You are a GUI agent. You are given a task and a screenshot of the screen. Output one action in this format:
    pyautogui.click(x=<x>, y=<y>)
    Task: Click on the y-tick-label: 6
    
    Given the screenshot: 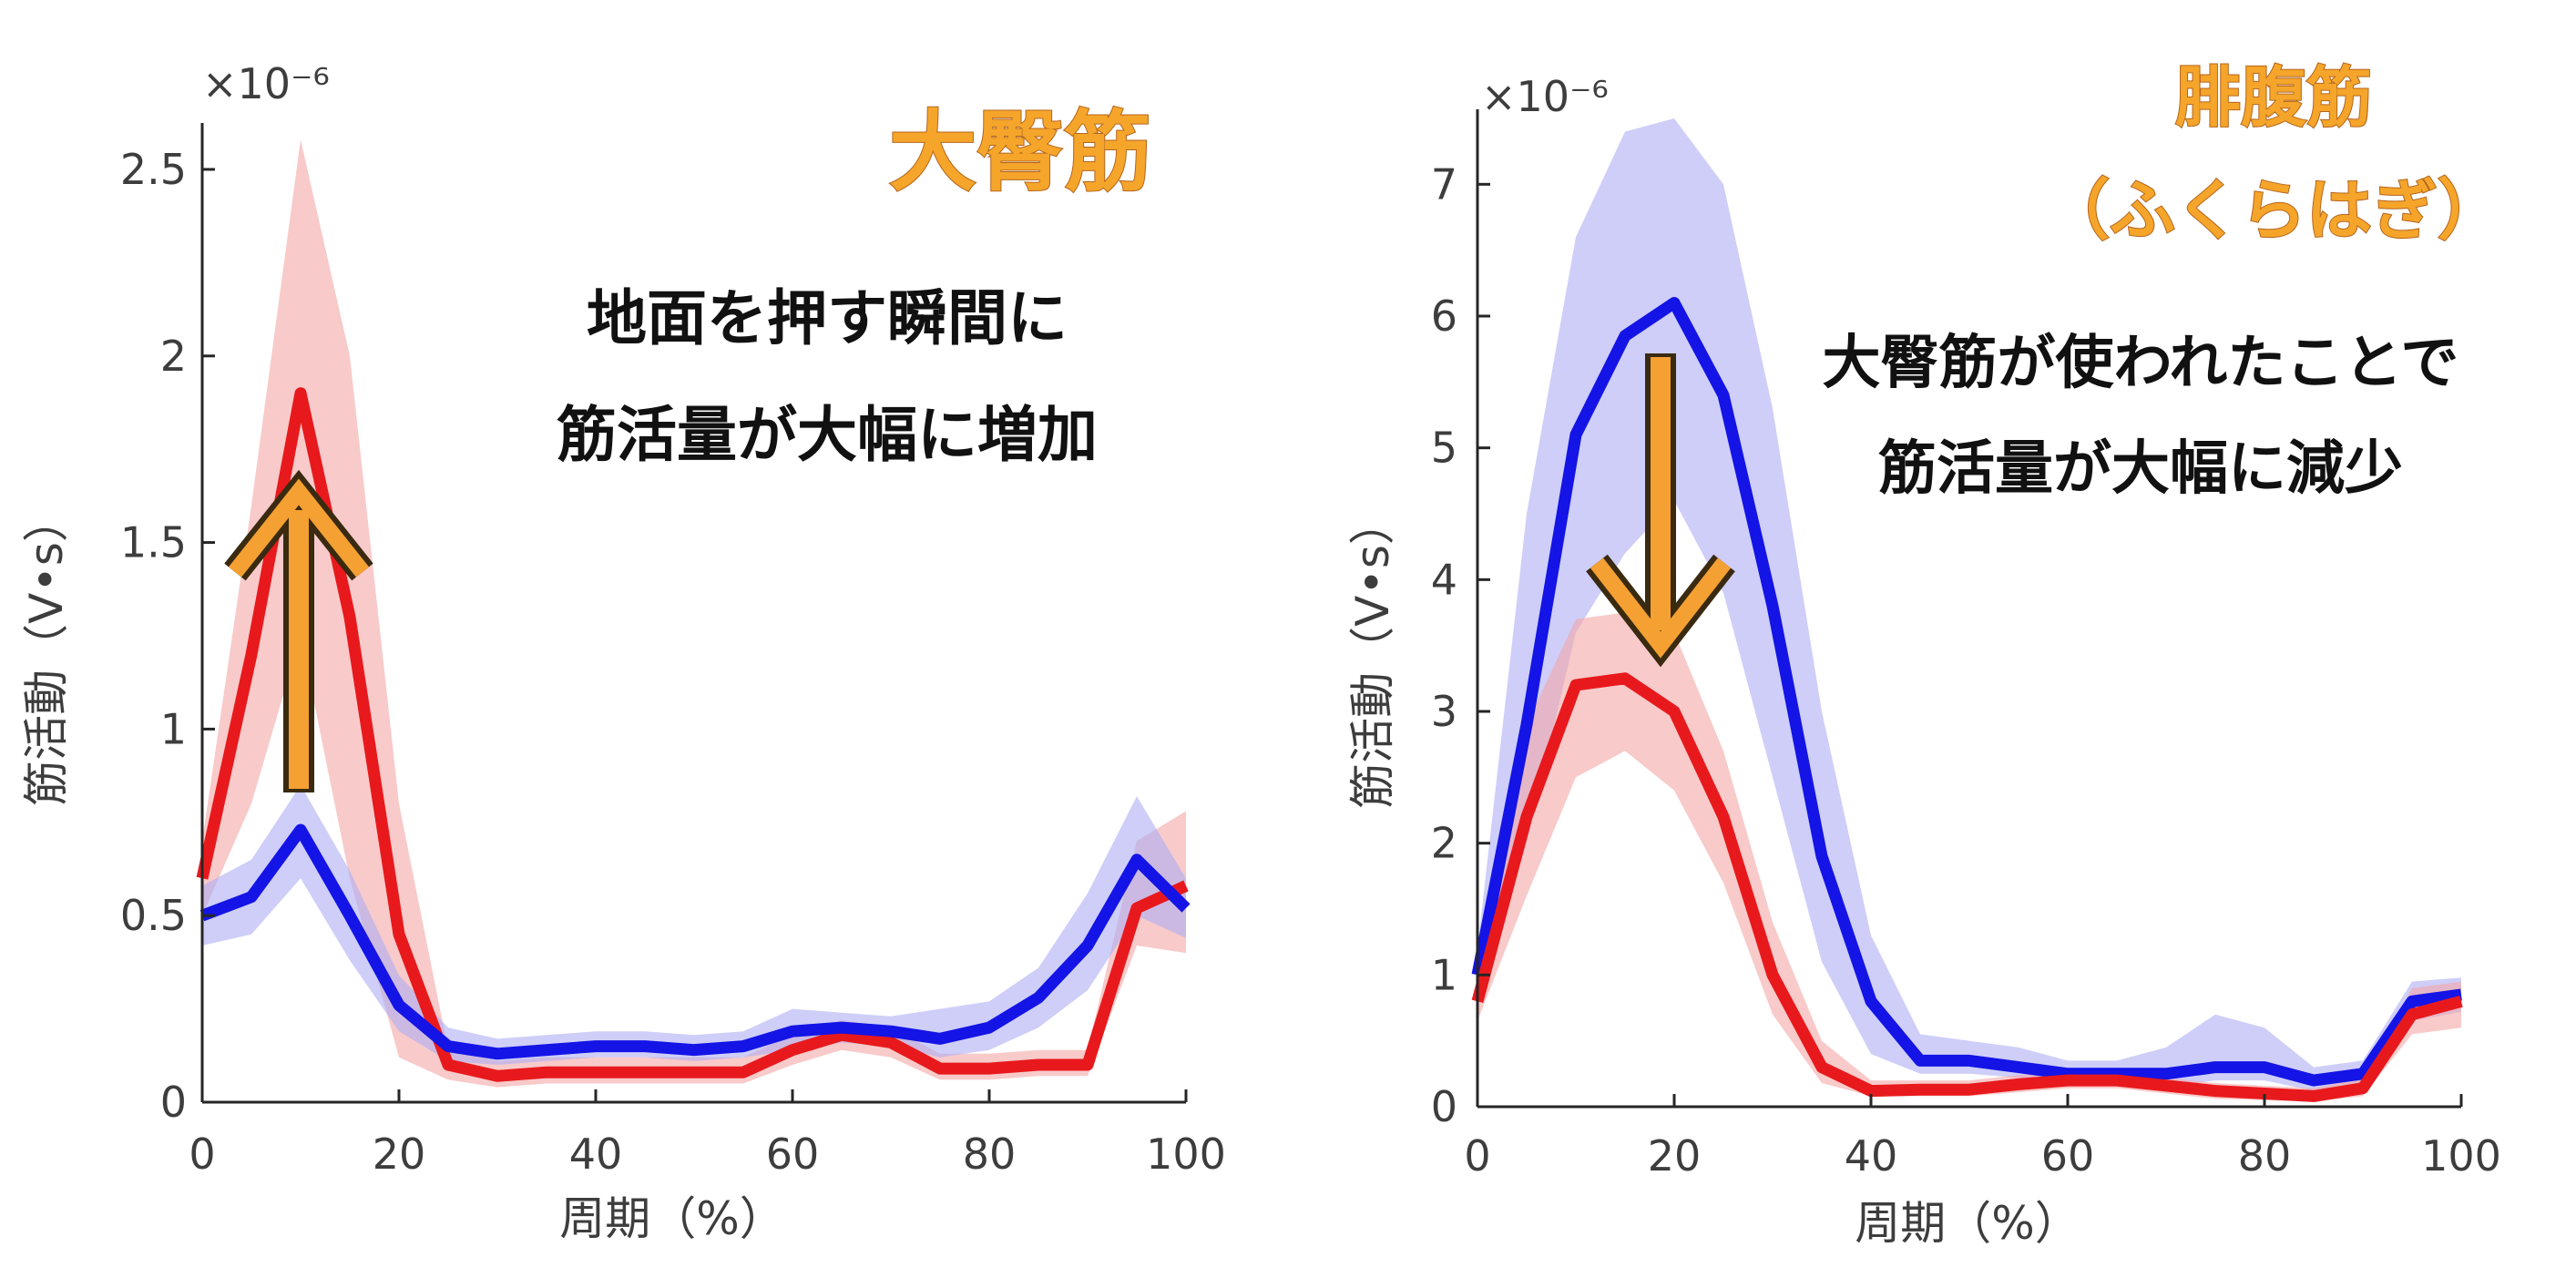 What is the action you would take?
    pyautogui.click(x=1444, y=316)
    